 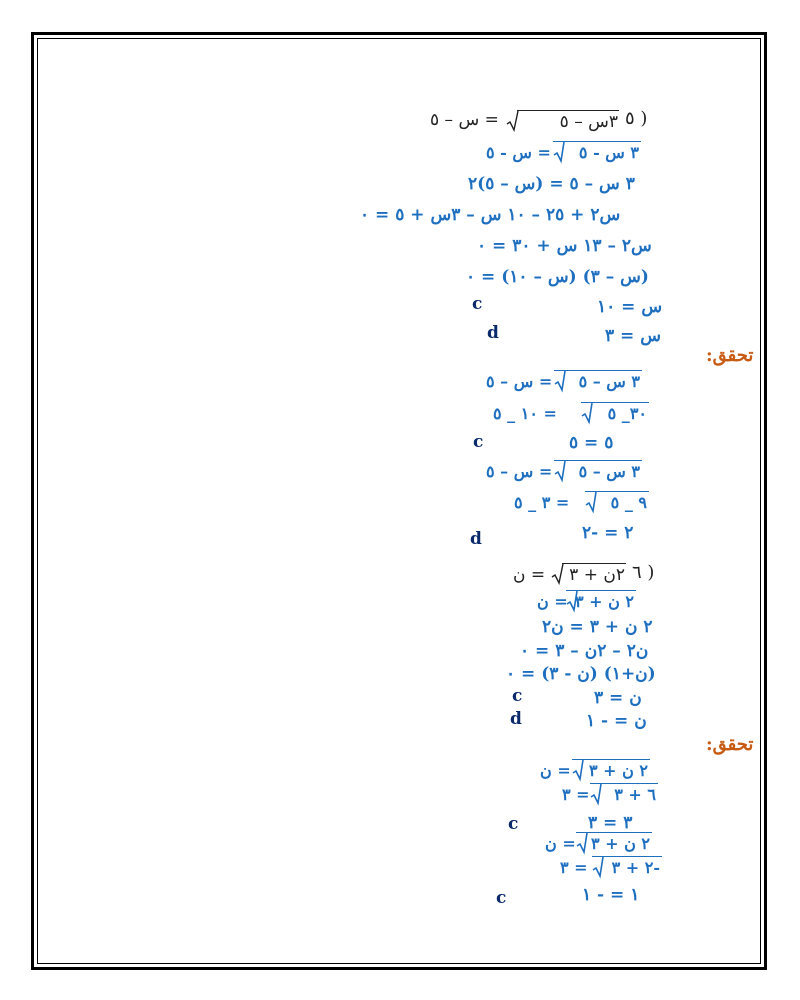 I want to click on problem6-verify4-radicand: ٢ ن + ٣, so click(x=620, y=843).